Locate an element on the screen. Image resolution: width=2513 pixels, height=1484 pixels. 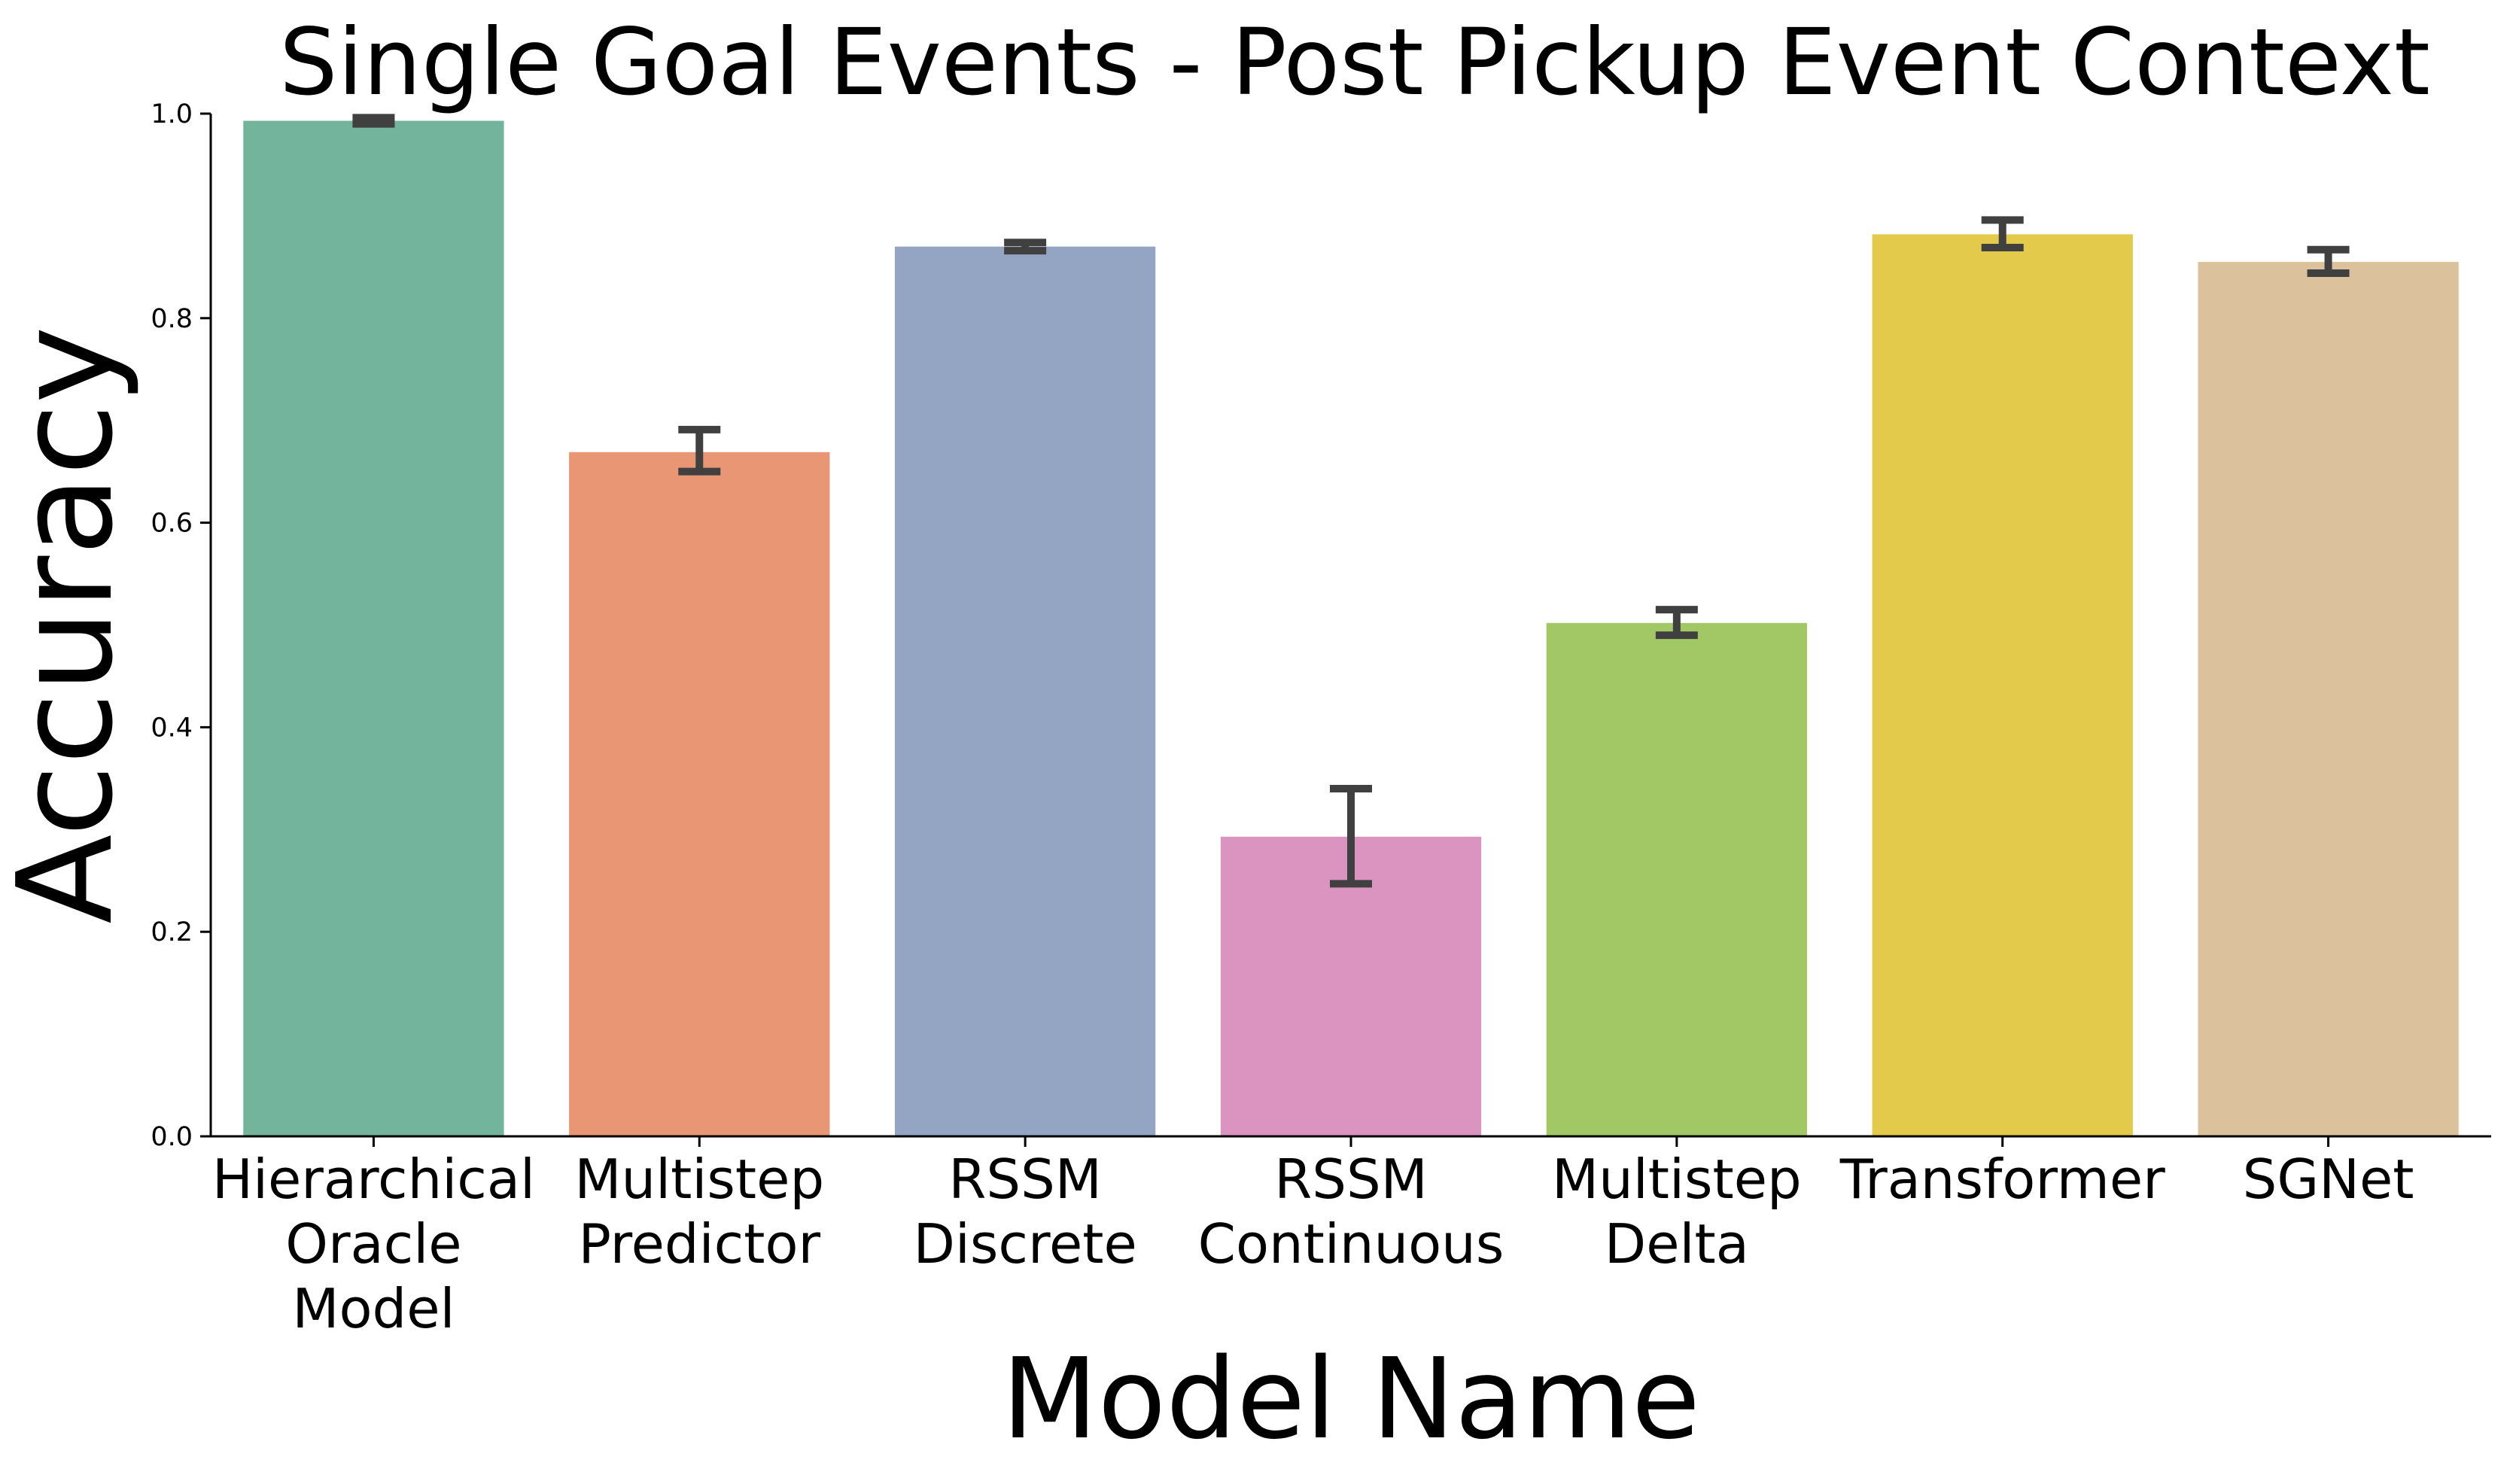
x-axis-label: Model Name is located at coordinates (1351, 1399).